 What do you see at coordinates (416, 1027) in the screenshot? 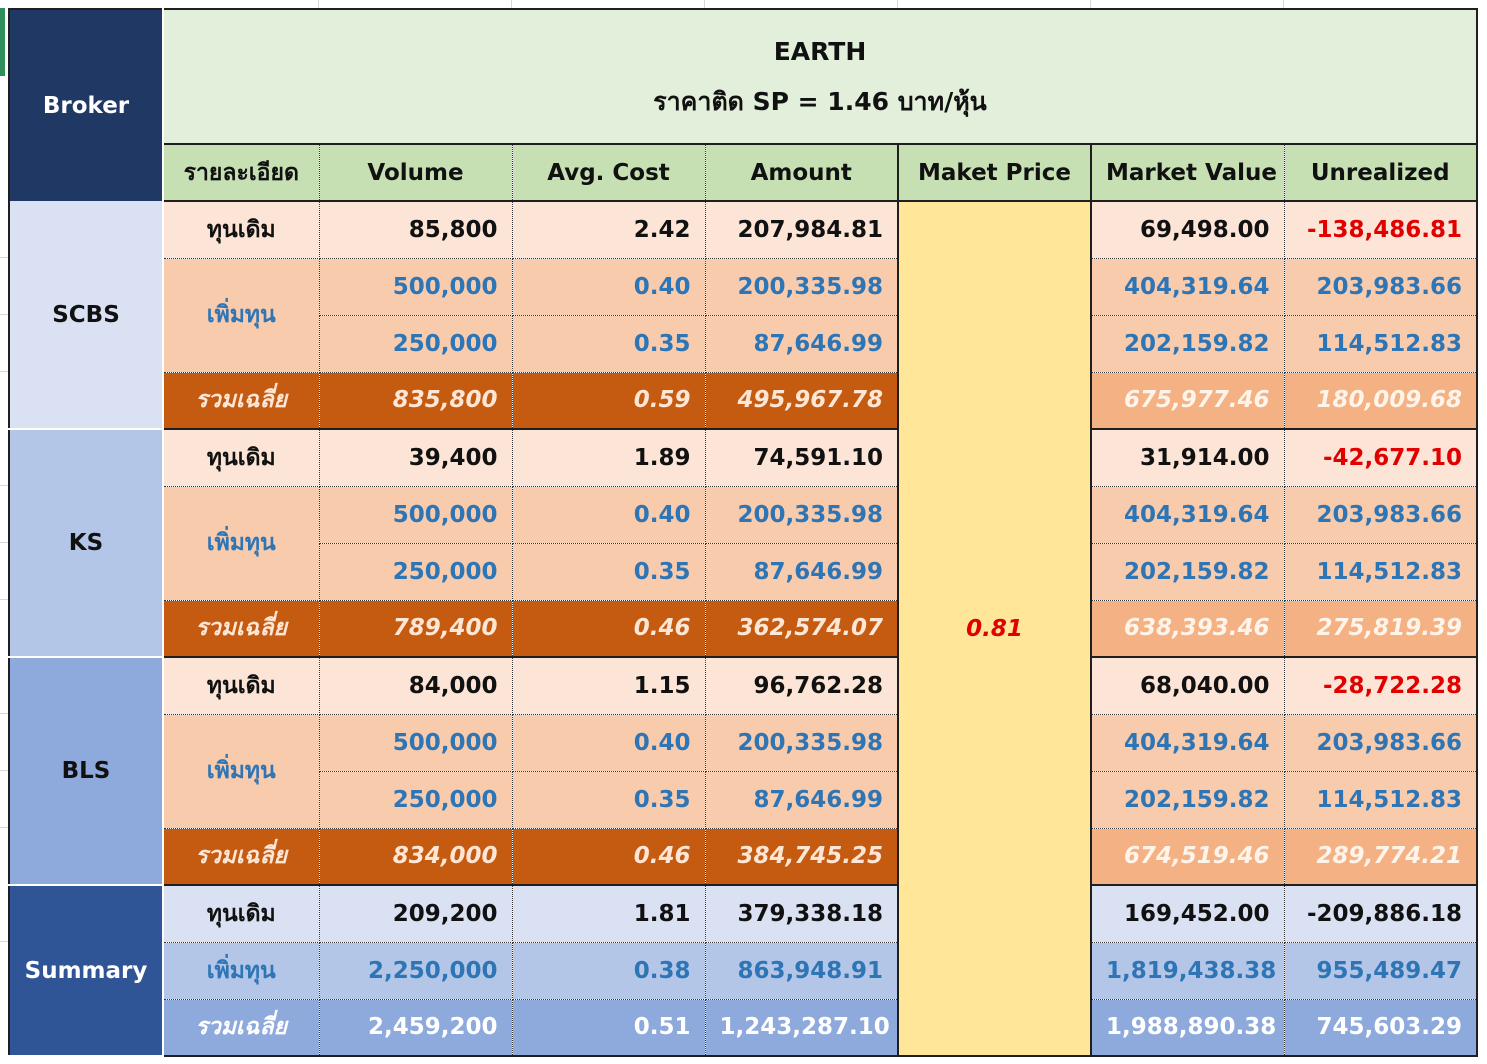
I see `cell-volume: 2,459,200` at bounding box center [416, 1027].